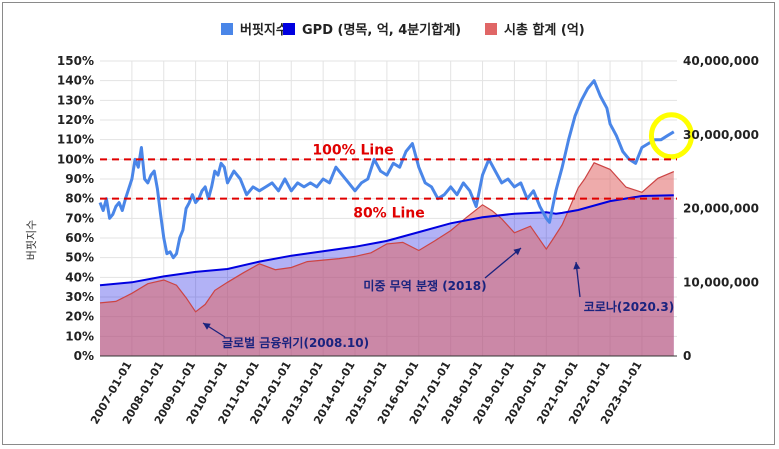 The image size is (779, 449). I want to click on y-right-tick-label: 20,000,000, so click(721, 209).